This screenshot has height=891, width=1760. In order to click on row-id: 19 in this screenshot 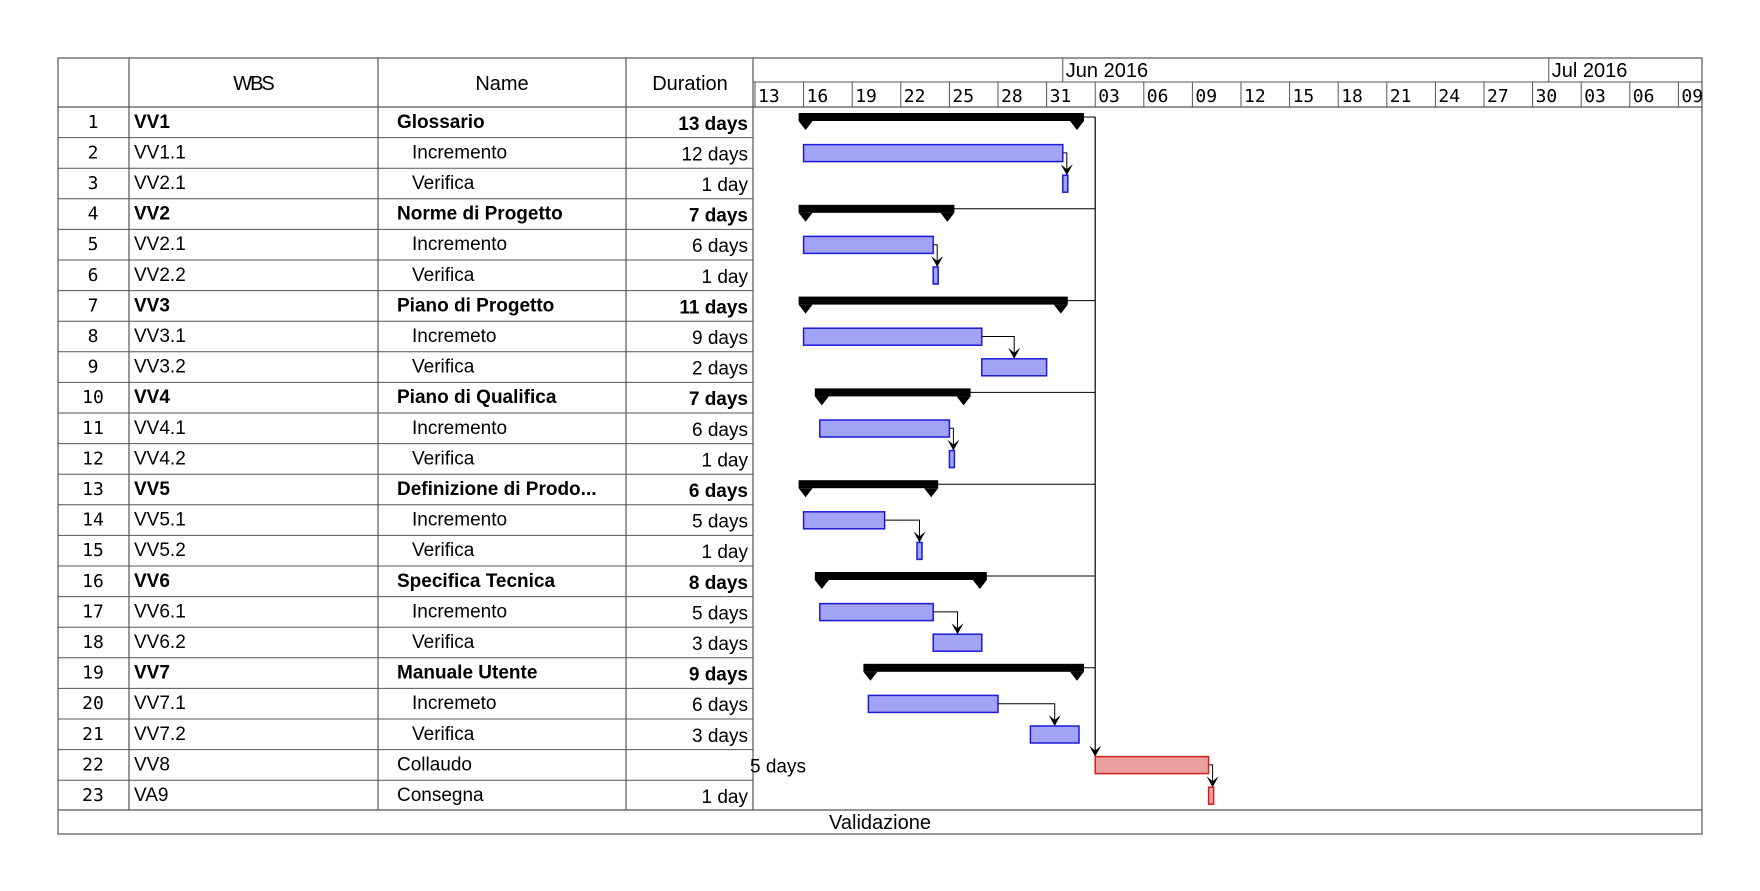, I will do `click(93, 673)`.